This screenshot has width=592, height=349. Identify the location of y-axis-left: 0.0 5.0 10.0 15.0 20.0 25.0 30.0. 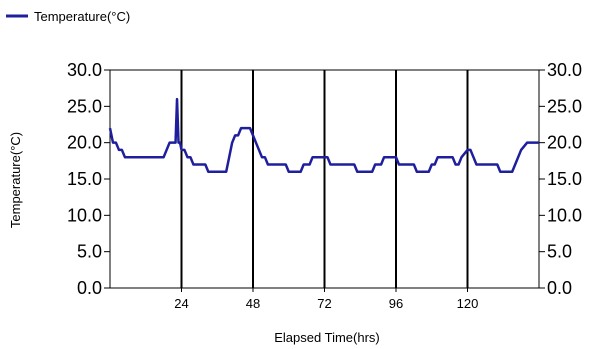
(88, 179).